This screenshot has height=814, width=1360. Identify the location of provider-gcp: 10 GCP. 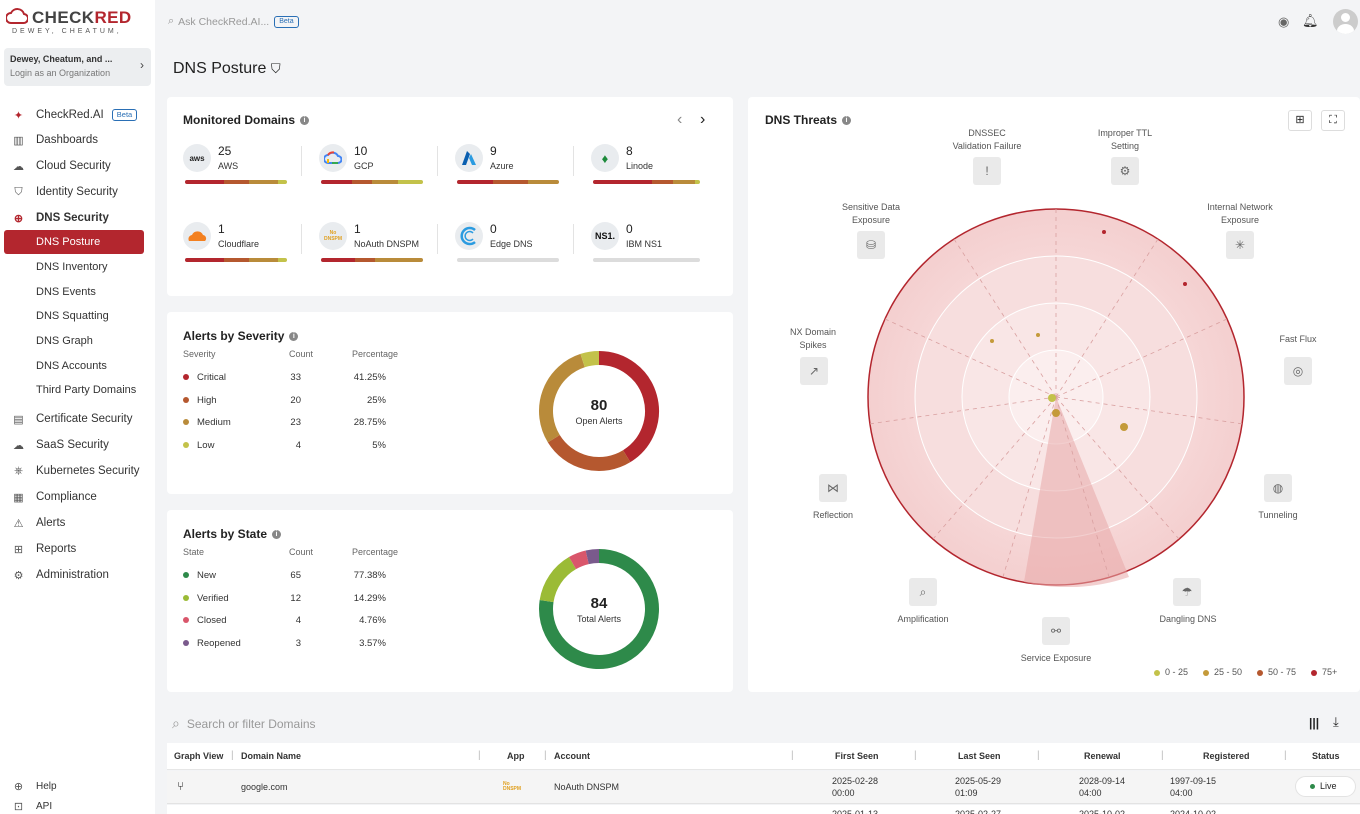
(379, 169).